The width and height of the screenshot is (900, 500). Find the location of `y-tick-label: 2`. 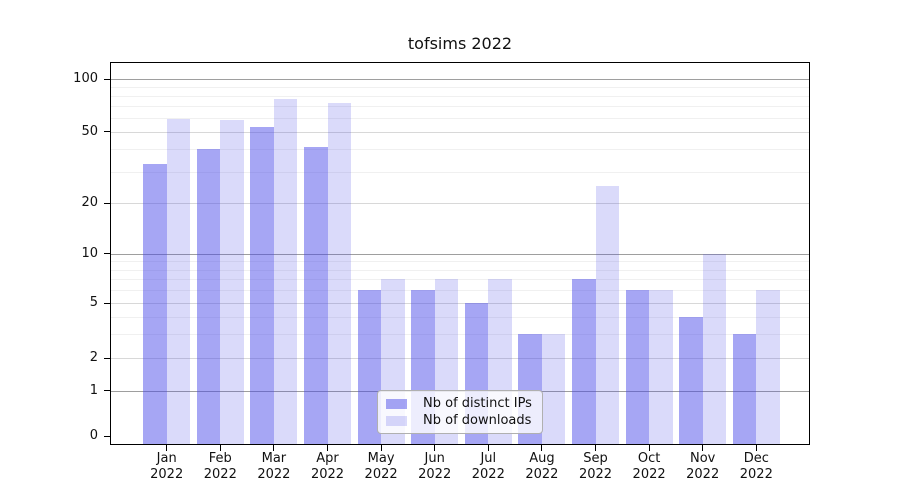

y-tick-label: 2 is located at coordinates (93, 358).